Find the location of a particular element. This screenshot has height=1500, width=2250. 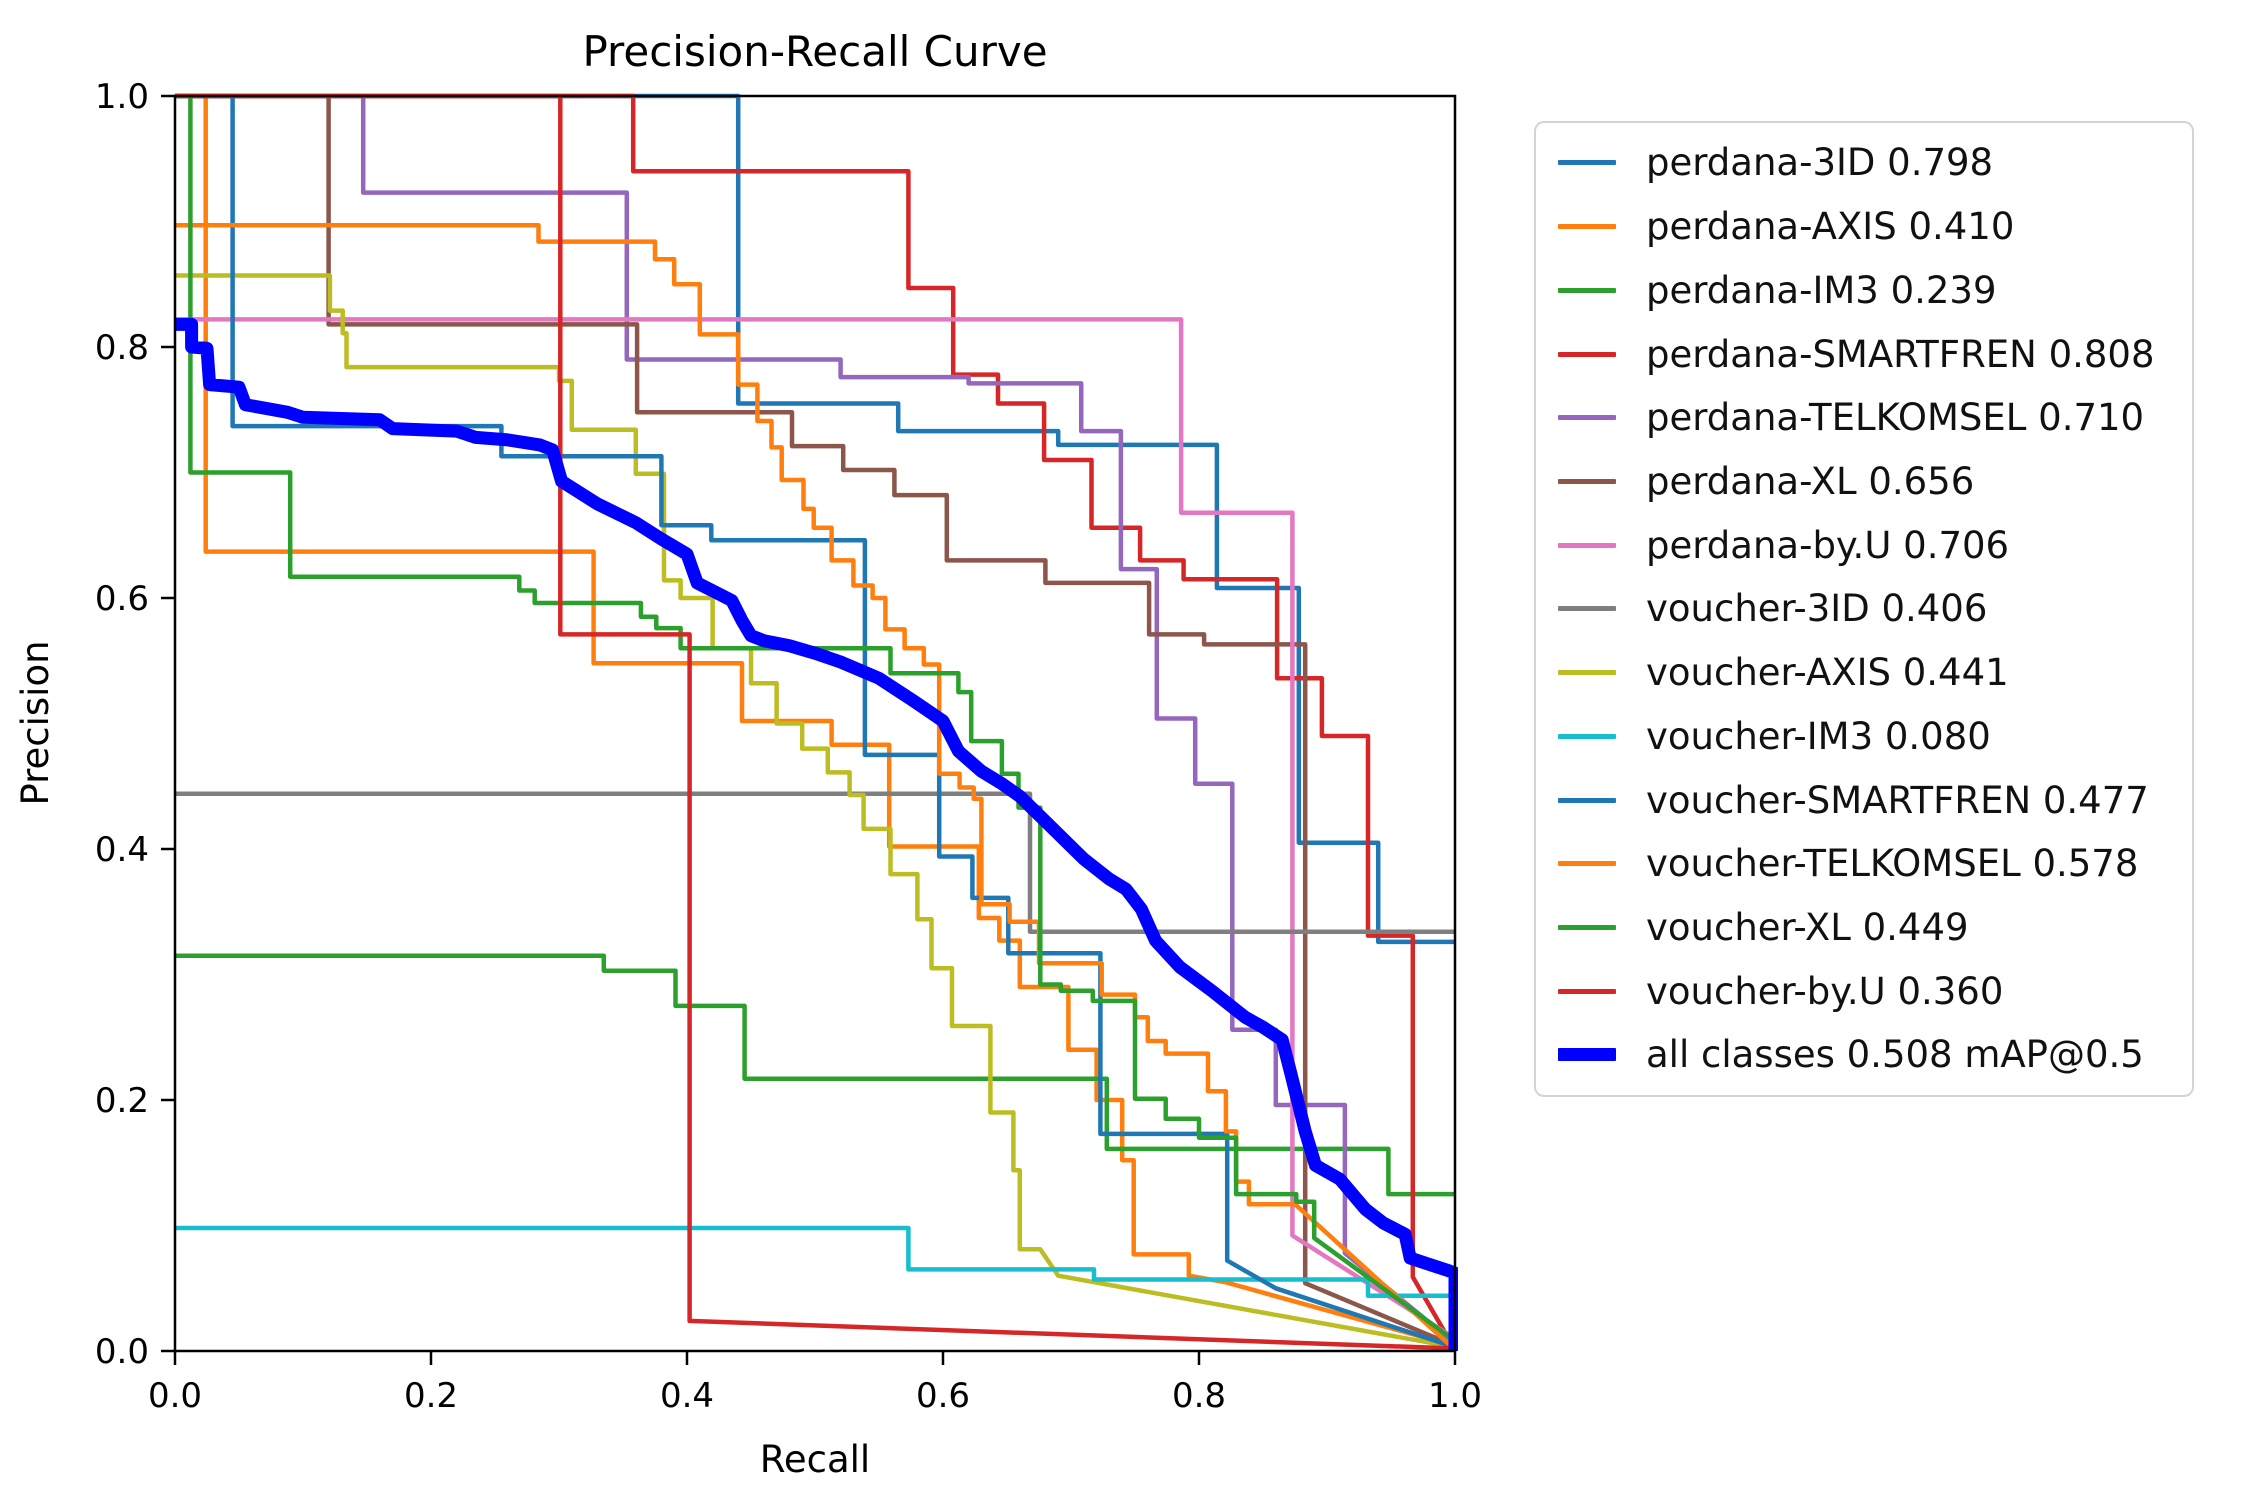

x-tick-label: 0.0 is located at coordinates (175, 1396).